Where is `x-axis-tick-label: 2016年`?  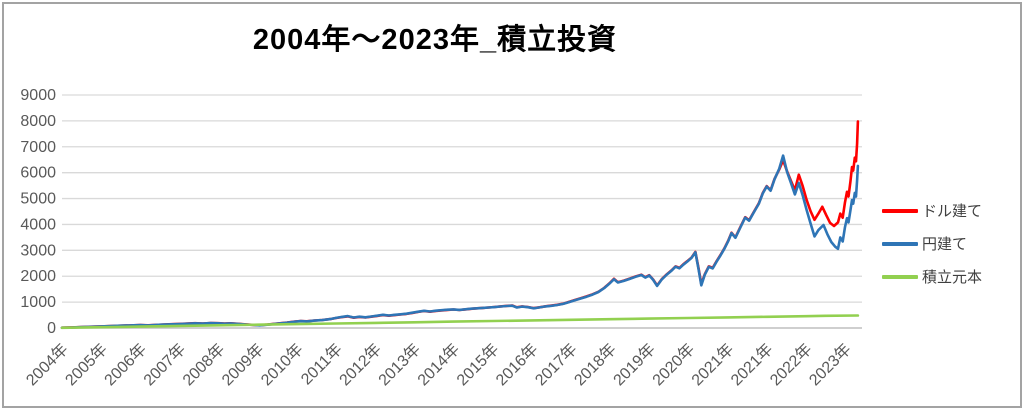 x-axis-tick-label: 2016年 is located at coordinates (516, 364).